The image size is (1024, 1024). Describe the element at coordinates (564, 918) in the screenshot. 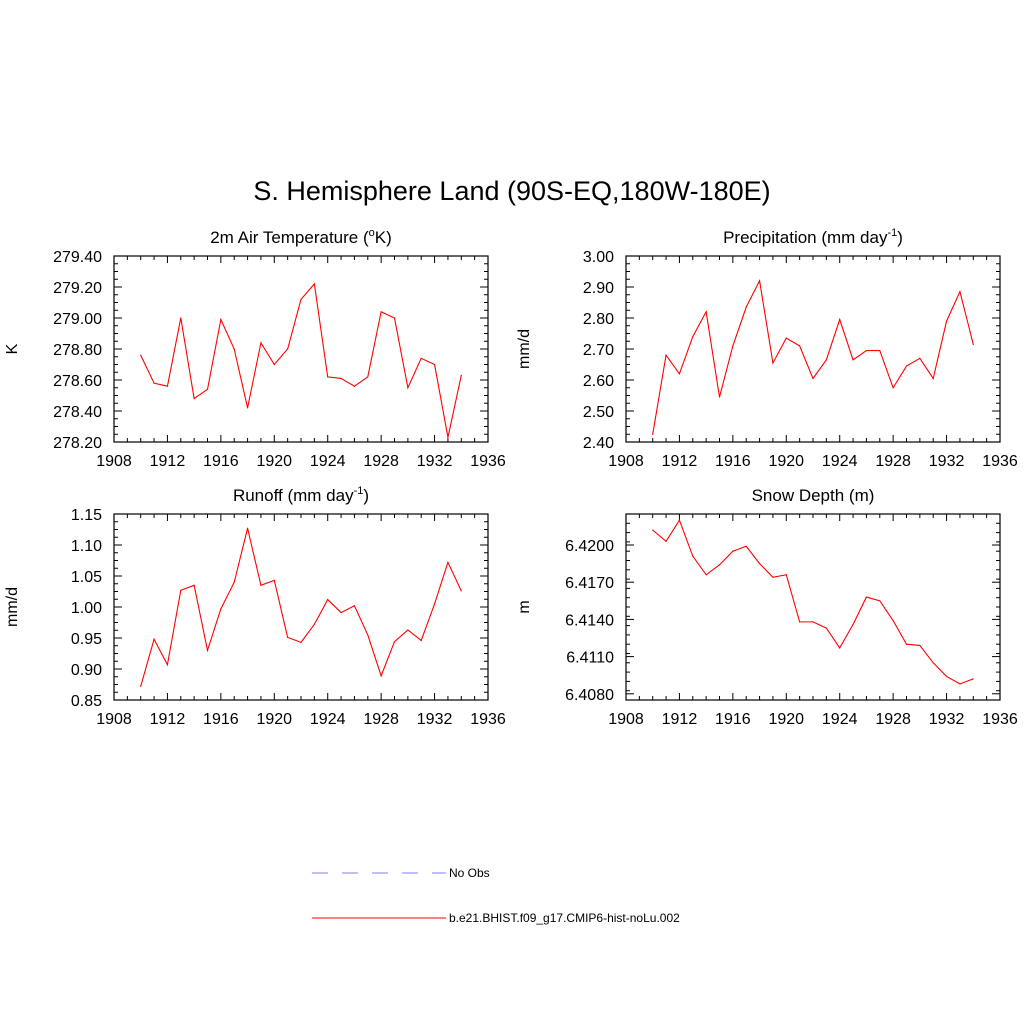

I see `legend-label-model: b.e21.BHIST.f09_g17.CMIP6-hist-noLu.002` at that location.